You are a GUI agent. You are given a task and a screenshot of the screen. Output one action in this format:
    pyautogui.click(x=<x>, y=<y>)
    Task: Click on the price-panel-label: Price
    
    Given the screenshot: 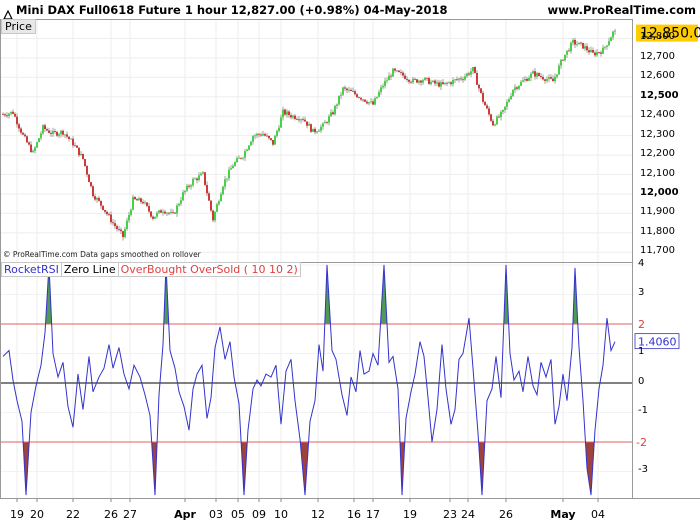 What is the action you would take?
    pyautogui.click(x=18, y=26)
    